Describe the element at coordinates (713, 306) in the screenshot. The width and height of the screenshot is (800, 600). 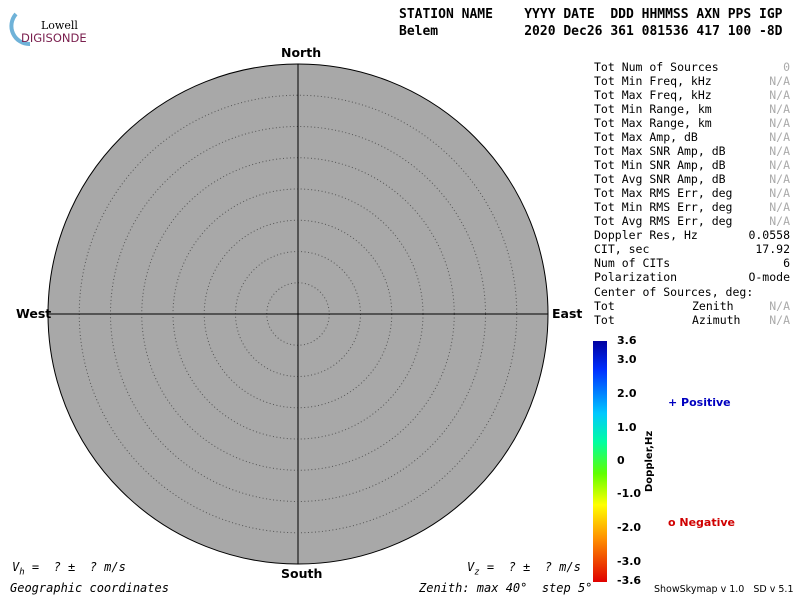
I see `center-label: Zenith` at that location.